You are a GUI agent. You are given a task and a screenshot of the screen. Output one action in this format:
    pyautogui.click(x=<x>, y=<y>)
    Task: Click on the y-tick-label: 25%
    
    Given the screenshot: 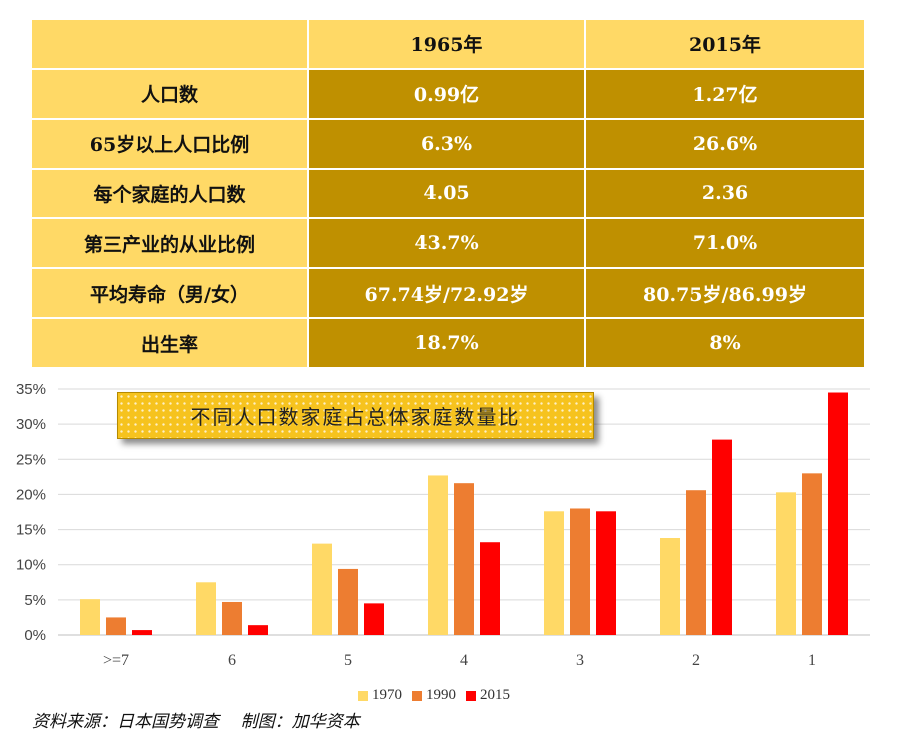 What is the action you would take?
    pyautogui.click(x=31, y=459)
    